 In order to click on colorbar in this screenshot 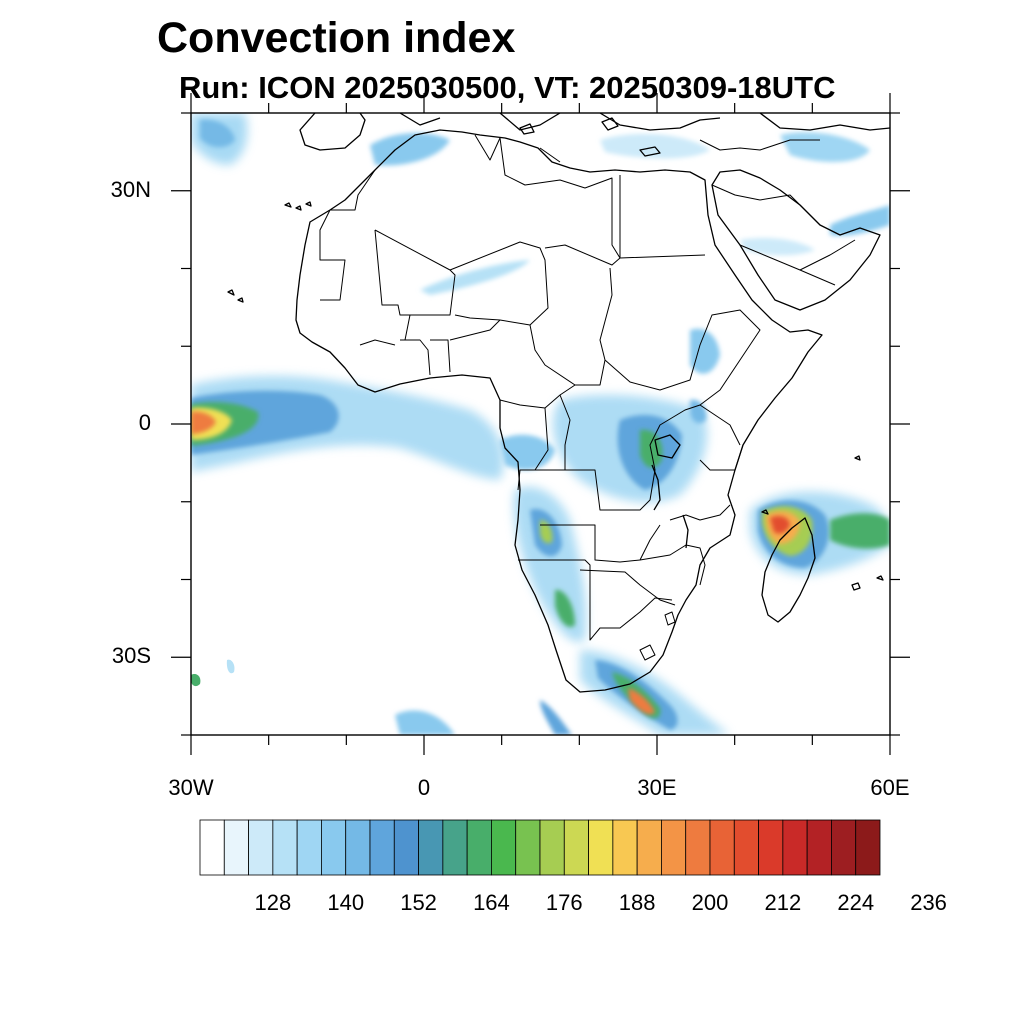, I will do `click(540, 847)`.